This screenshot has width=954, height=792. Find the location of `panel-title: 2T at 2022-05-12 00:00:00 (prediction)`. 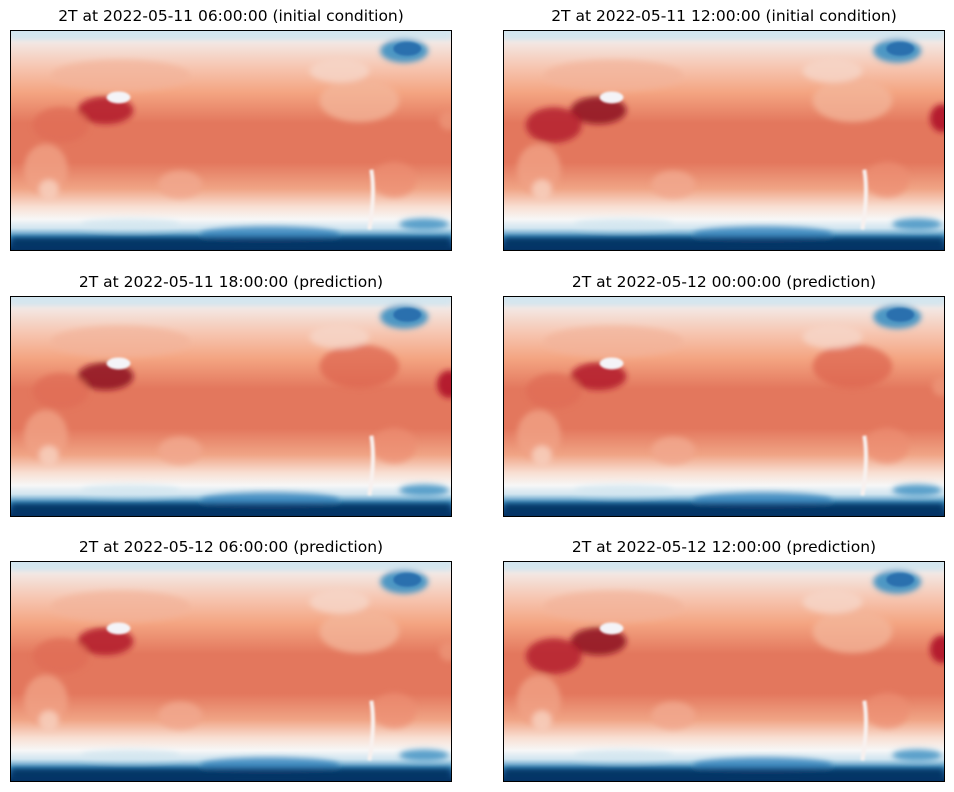

panel-title: 2T at 2022-05-12 00:00:00 (prediction) is located at coordinates (724, 282).